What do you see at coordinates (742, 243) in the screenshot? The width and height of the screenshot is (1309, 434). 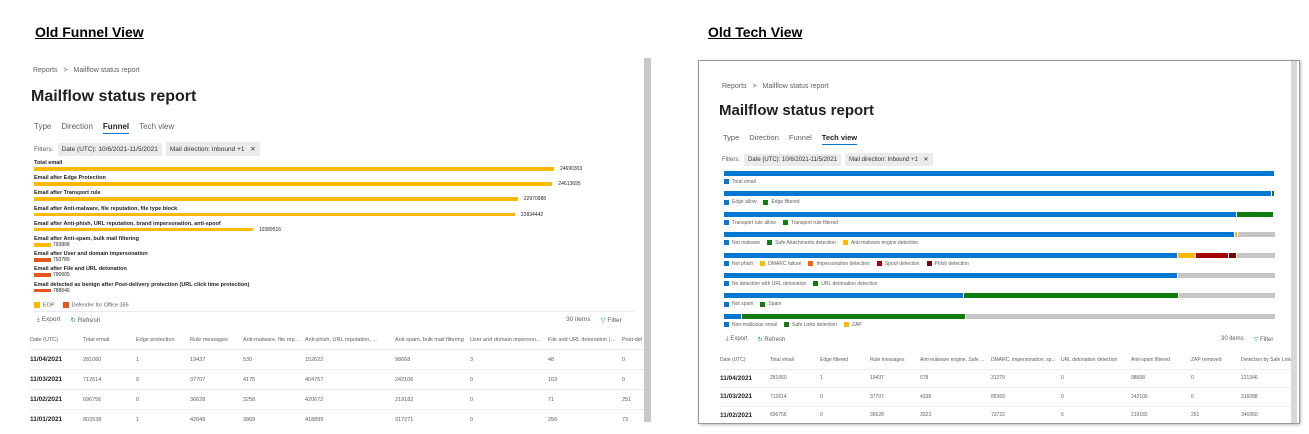 I see `legend-item: Not malware` at bounding box center [742, 243].